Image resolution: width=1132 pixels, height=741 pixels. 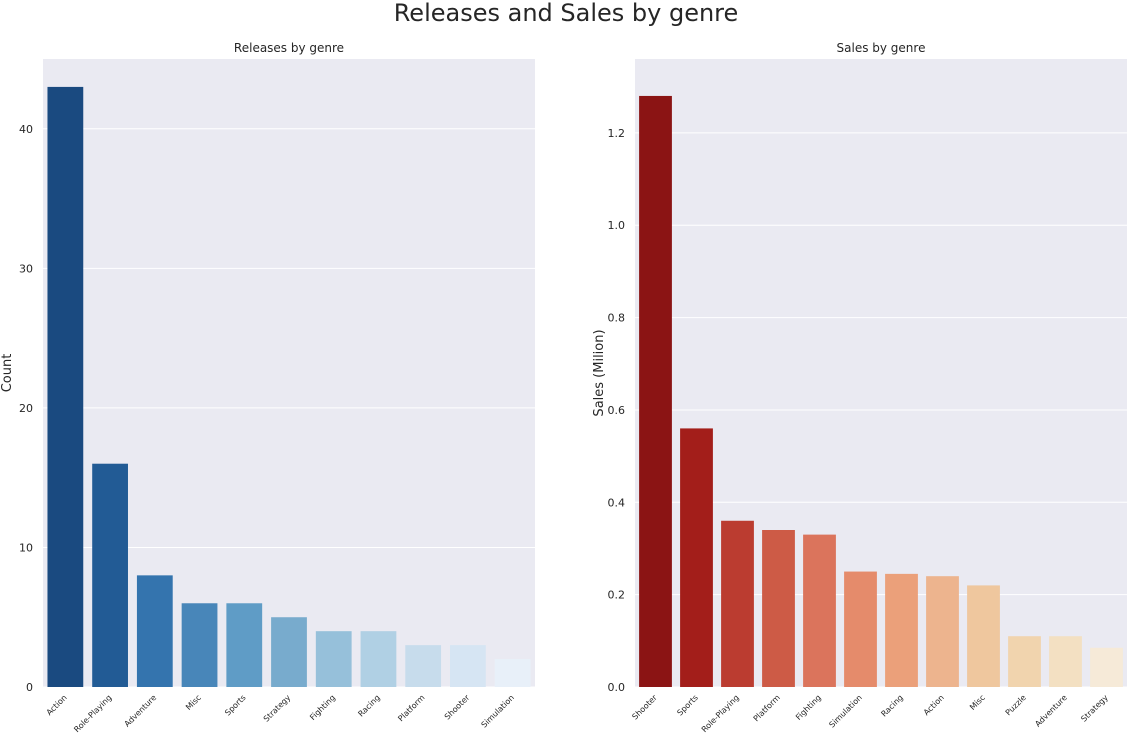 I want to click on sales-y-tick-label: 0.6, so click(x=617, y=410).